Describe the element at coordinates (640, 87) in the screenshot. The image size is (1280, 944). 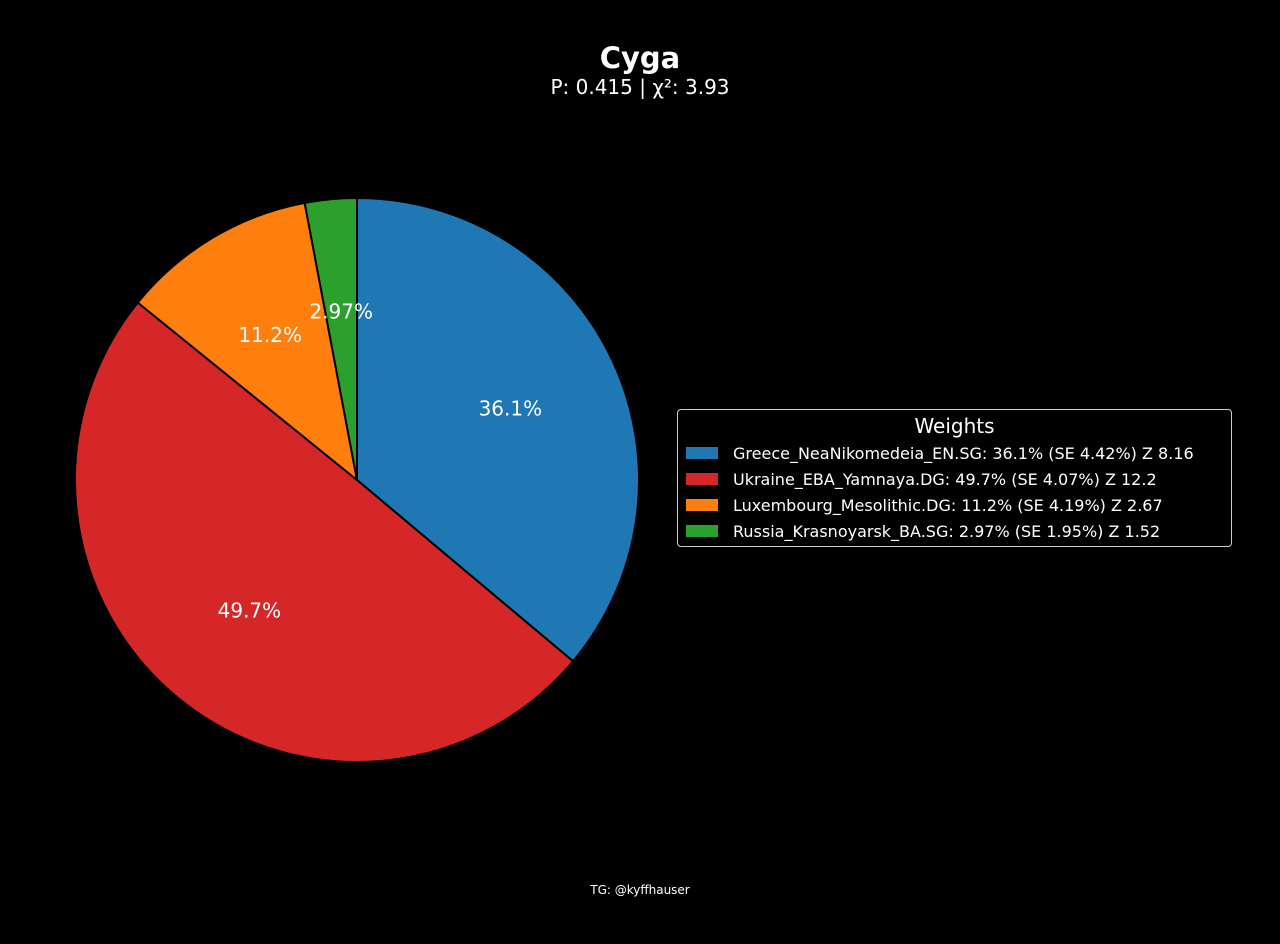
I see `chart-subtitle: P: 0.415 | χ²: 3.93` at that location.